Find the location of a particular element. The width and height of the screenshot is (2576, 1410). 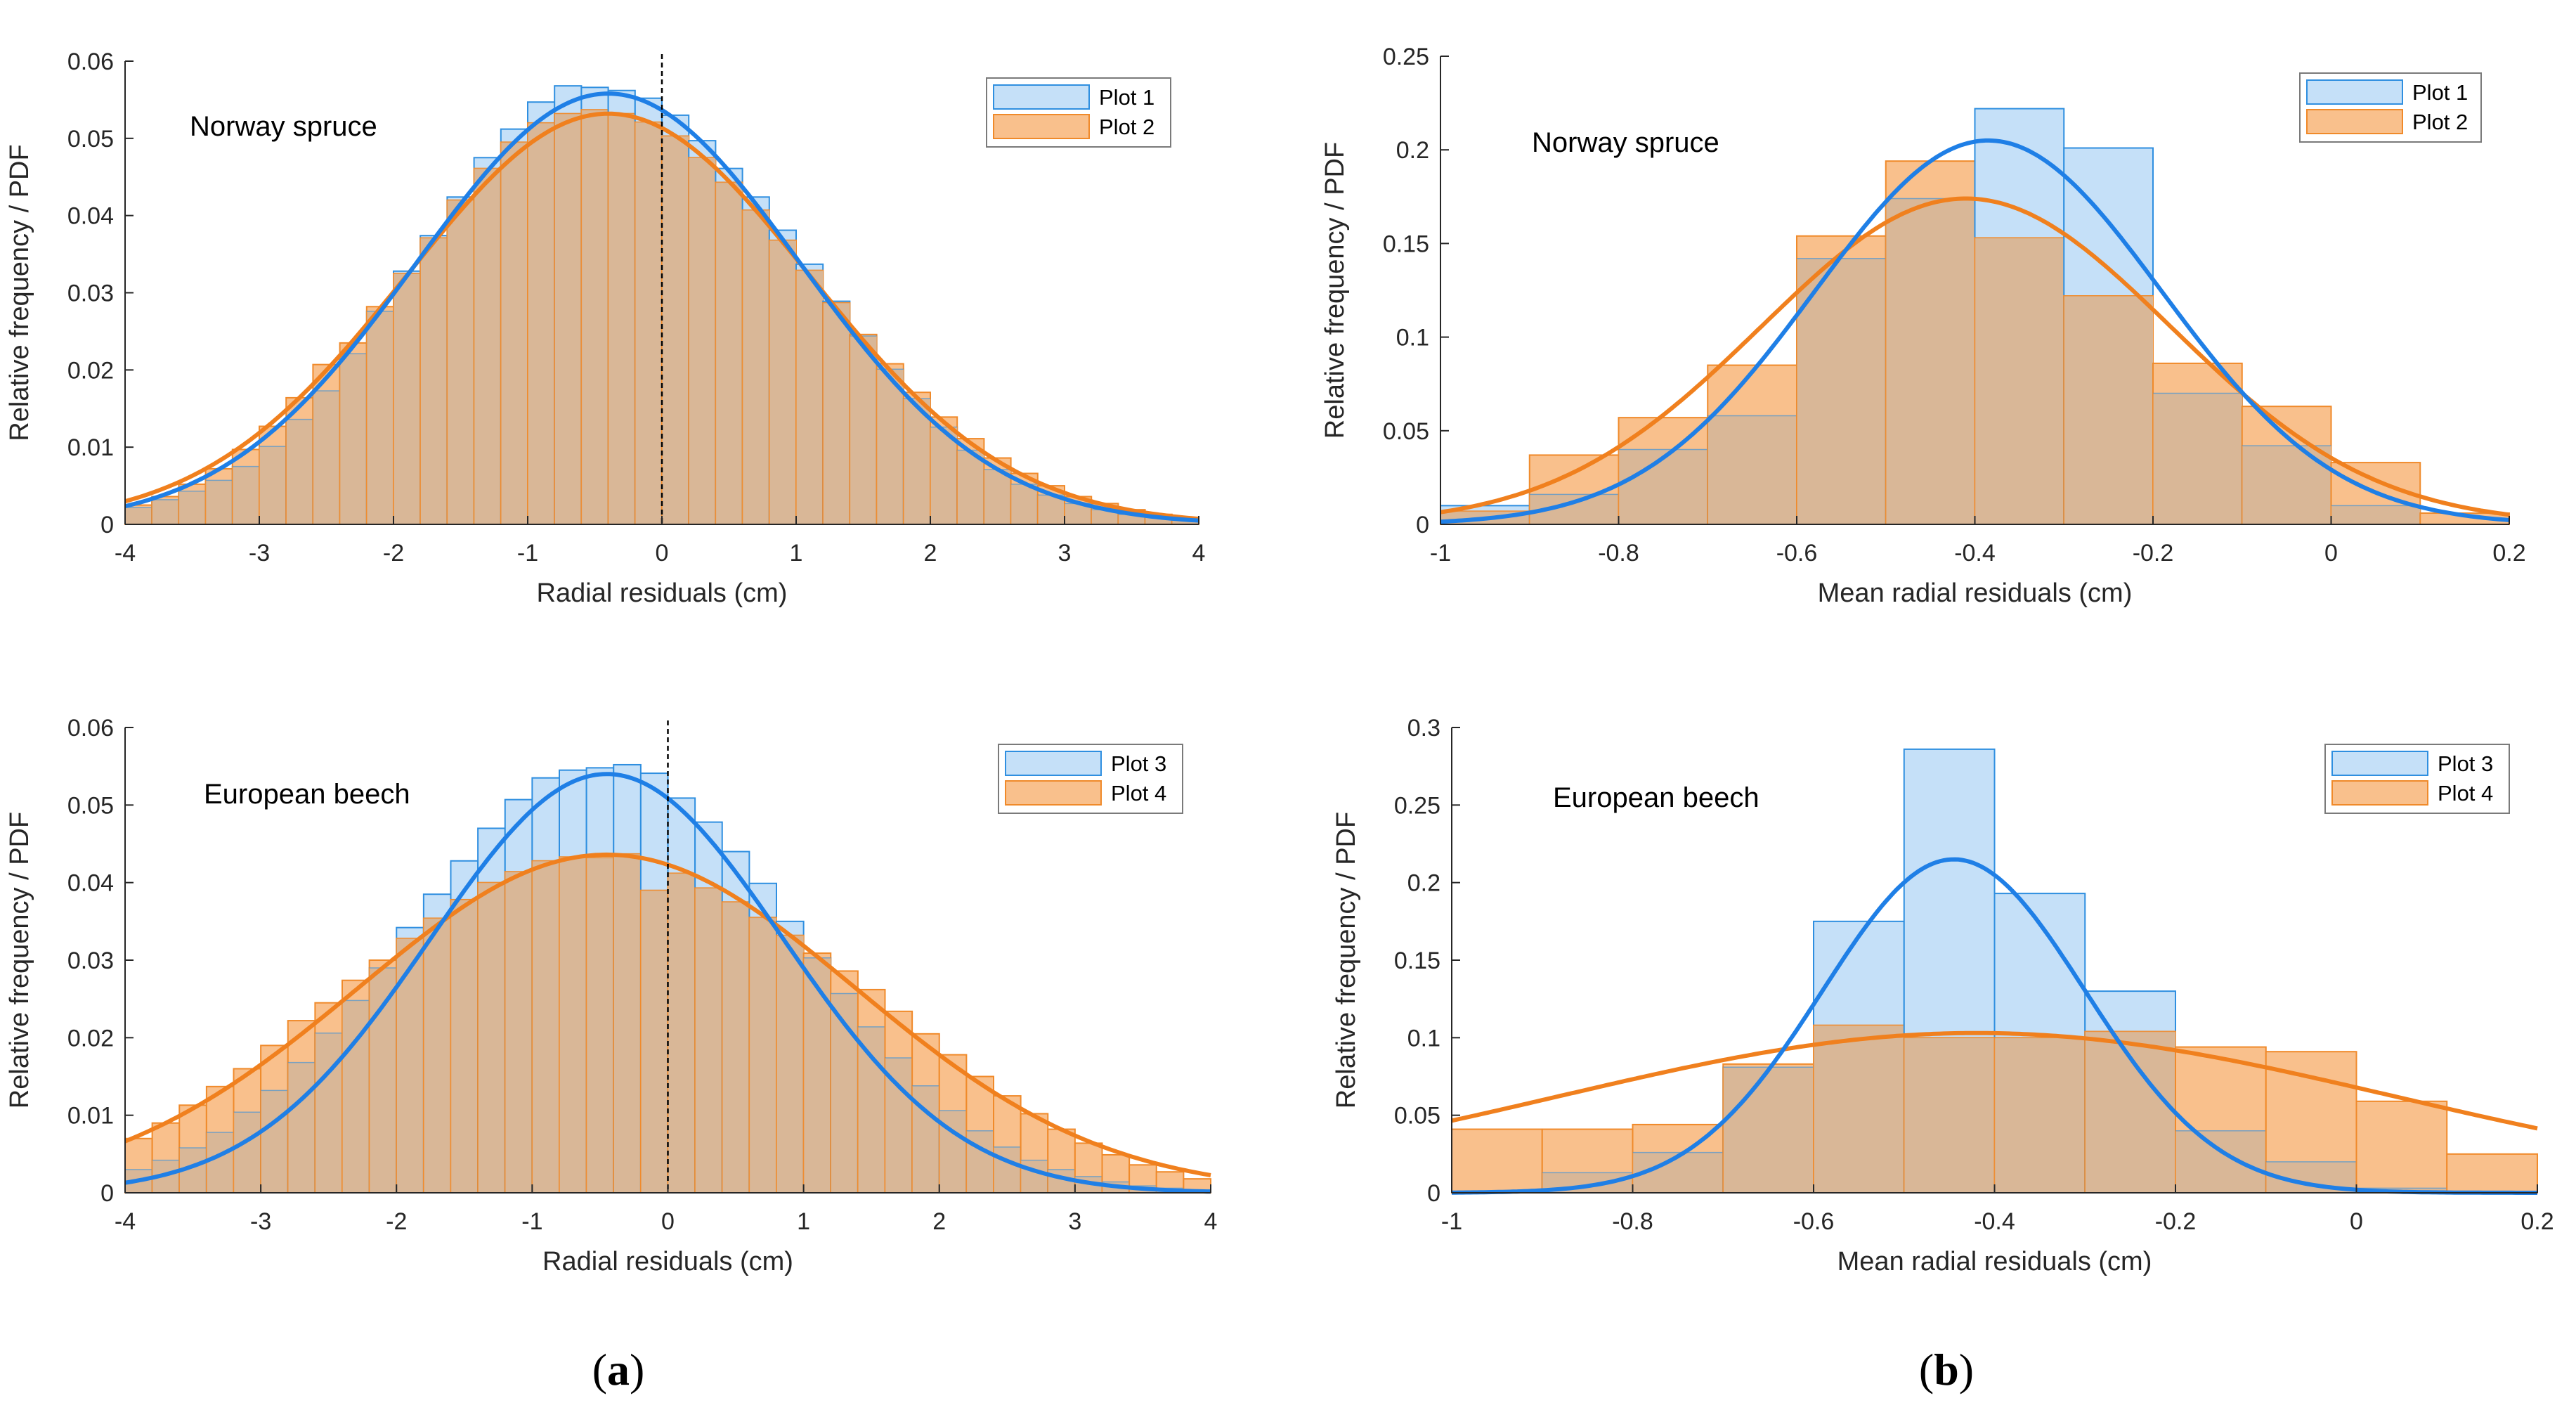

y-tick-label: 0.25 is located at coordinates (1406, 57).